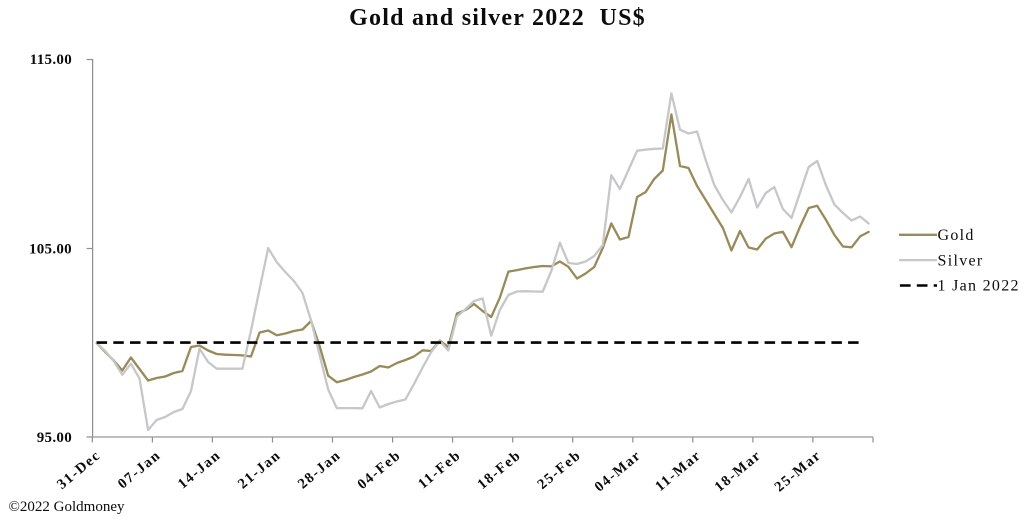 This screenshot has width=1024, height=523. Describe the element at coordinates (497, 18) in the screenshot. I see `svg-text: Gold and silver 2022 US$` at that location.